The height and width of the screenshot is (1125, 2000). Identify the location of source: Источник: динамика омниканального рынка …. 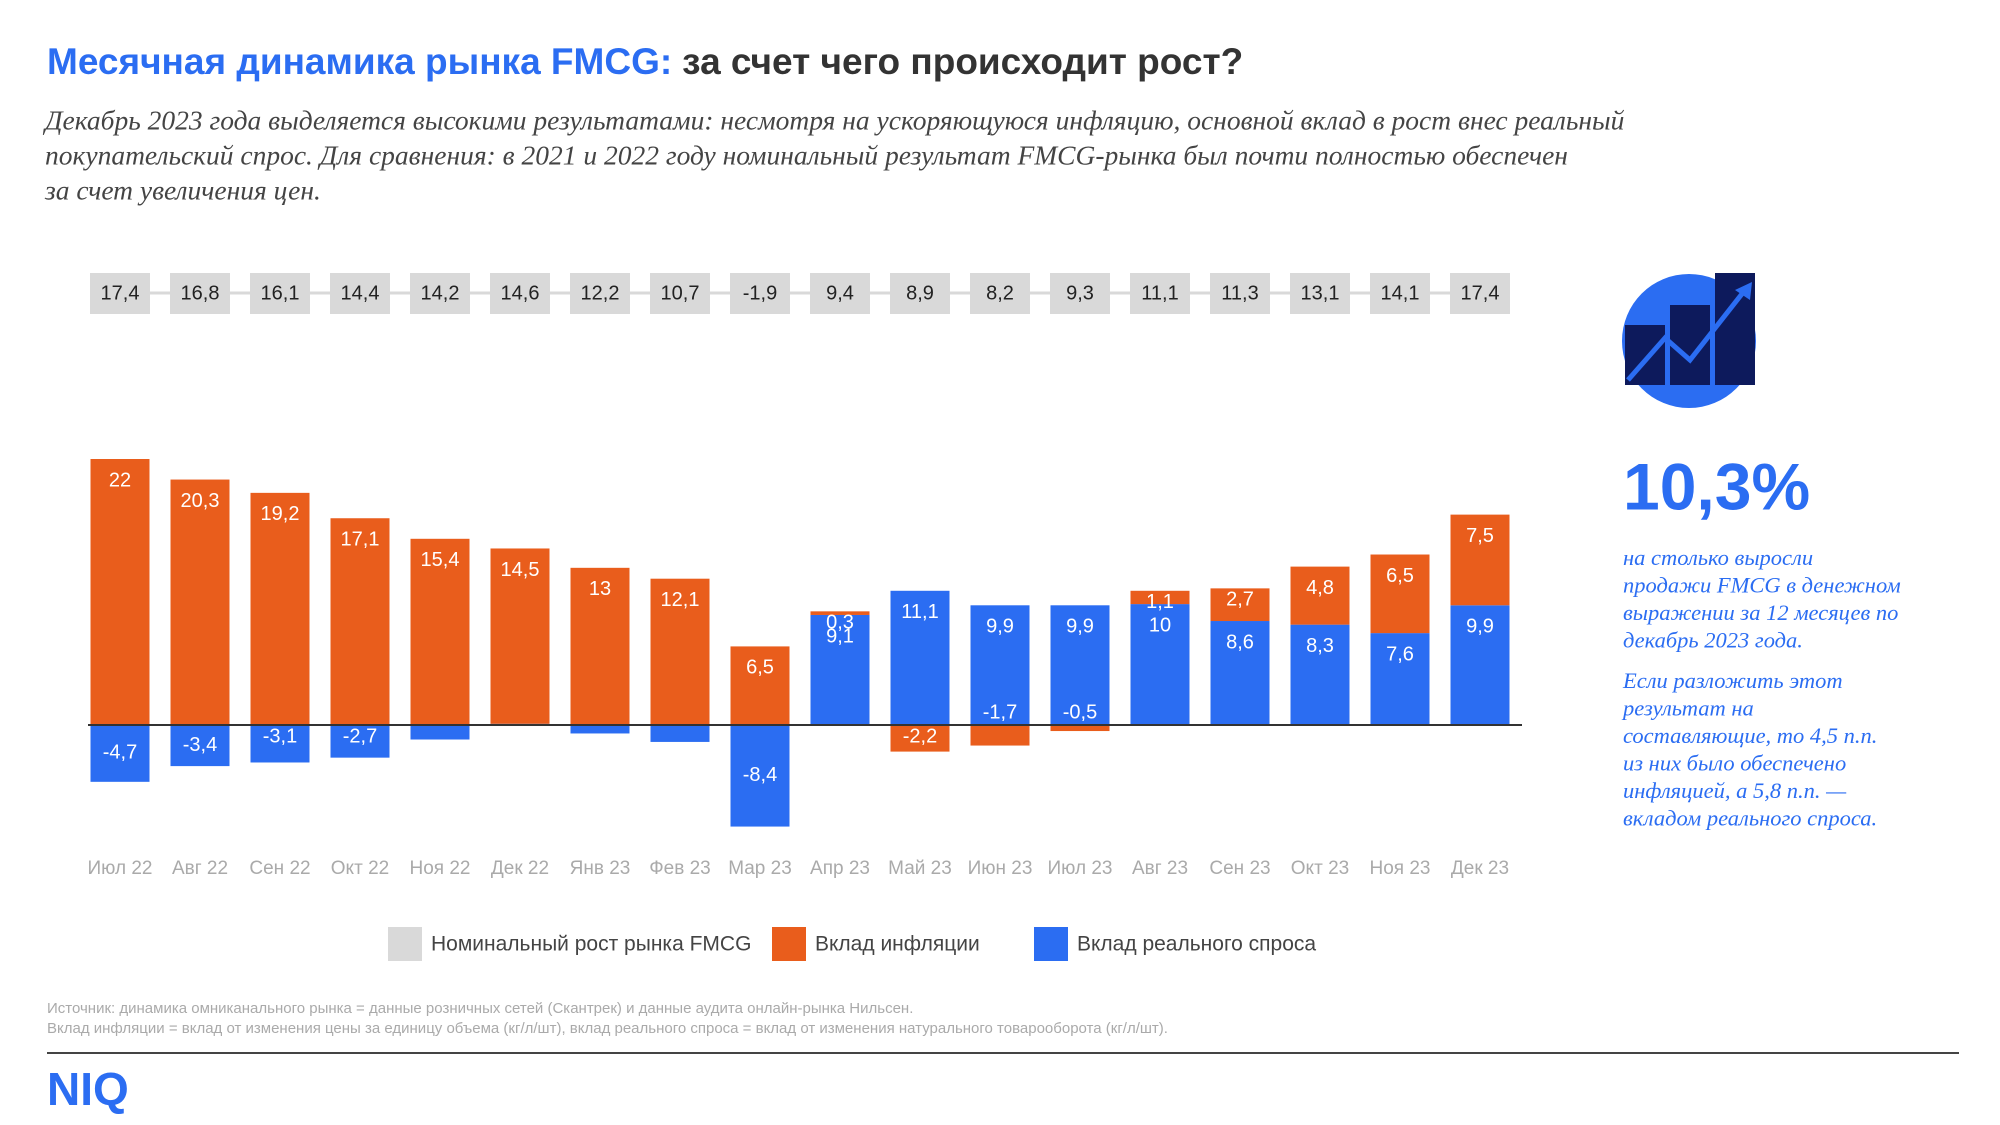
(480, 1008).